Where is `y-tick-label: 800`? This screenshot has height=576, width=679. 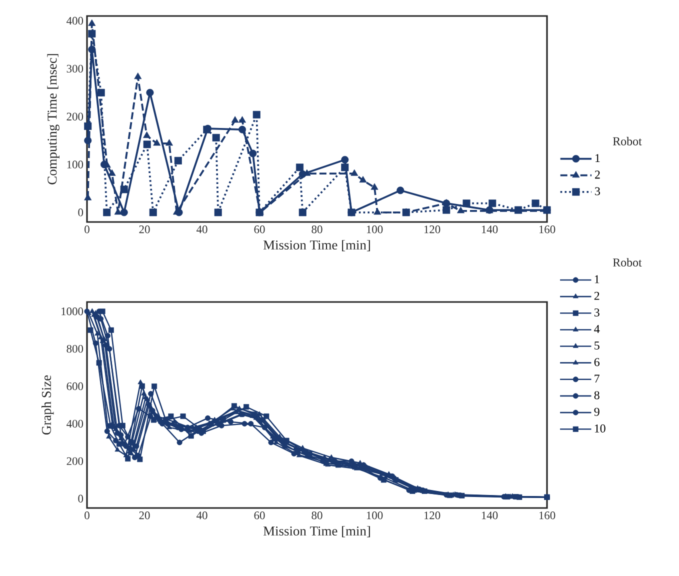 y-tick-label: 800 is located at coordinates (75, 348).